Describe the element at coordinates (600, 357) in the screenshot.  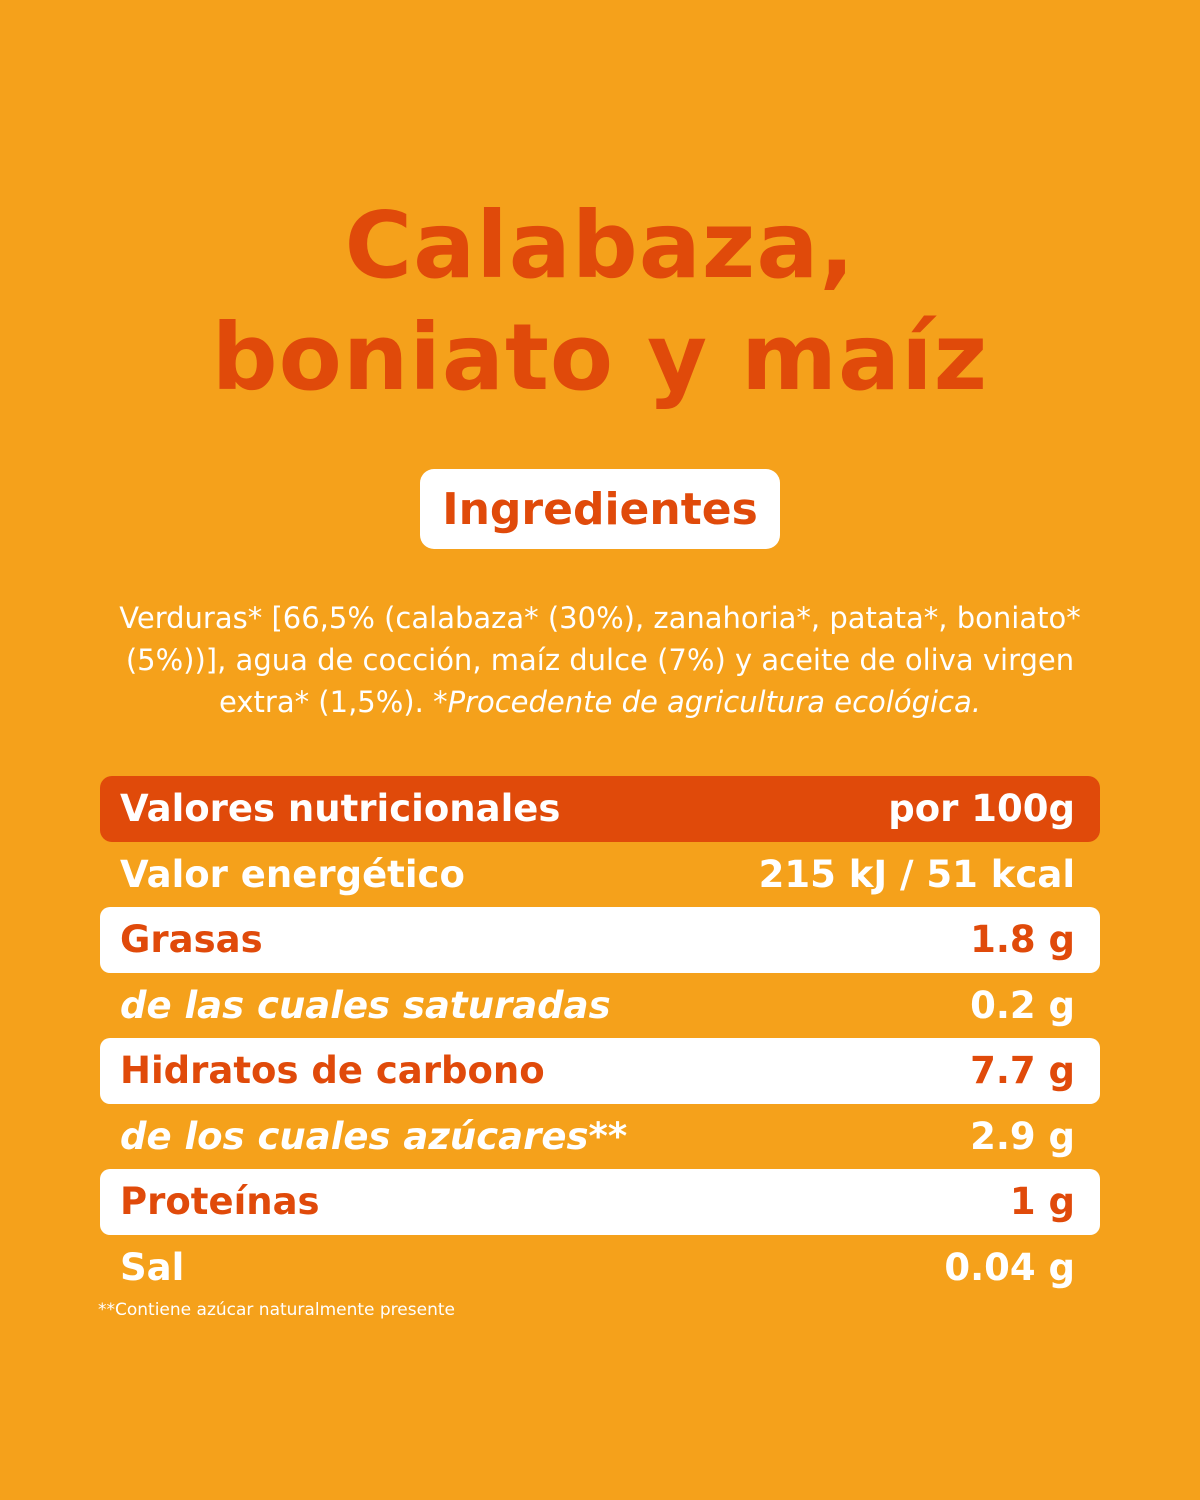
I see `product-title-line-2: boniato y maíz` at that location.